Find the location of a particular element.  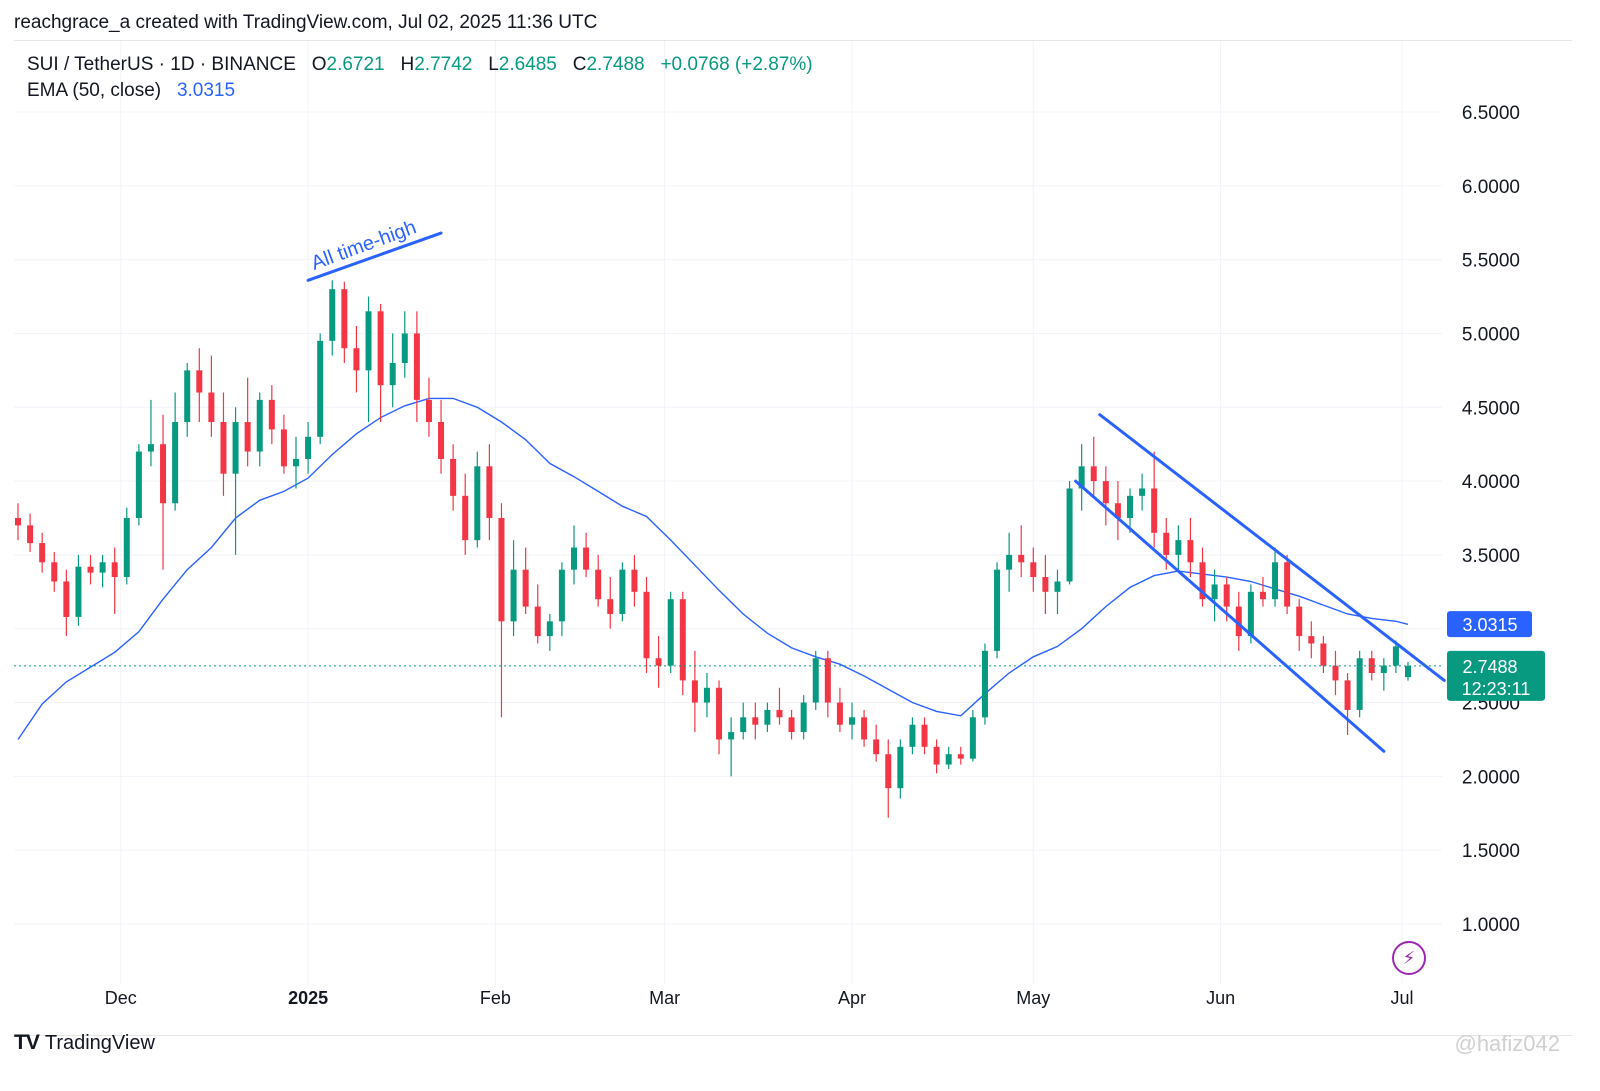

x-tick-label: Feb is located at coordinates (495, 998).